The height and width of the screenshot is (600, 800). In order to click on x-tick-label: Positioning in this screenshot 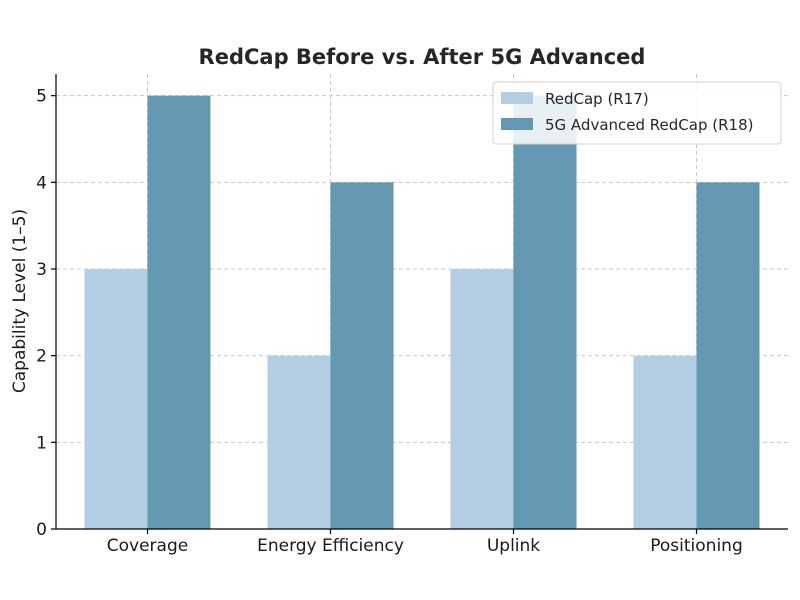, I will do `click(696, 546)`.